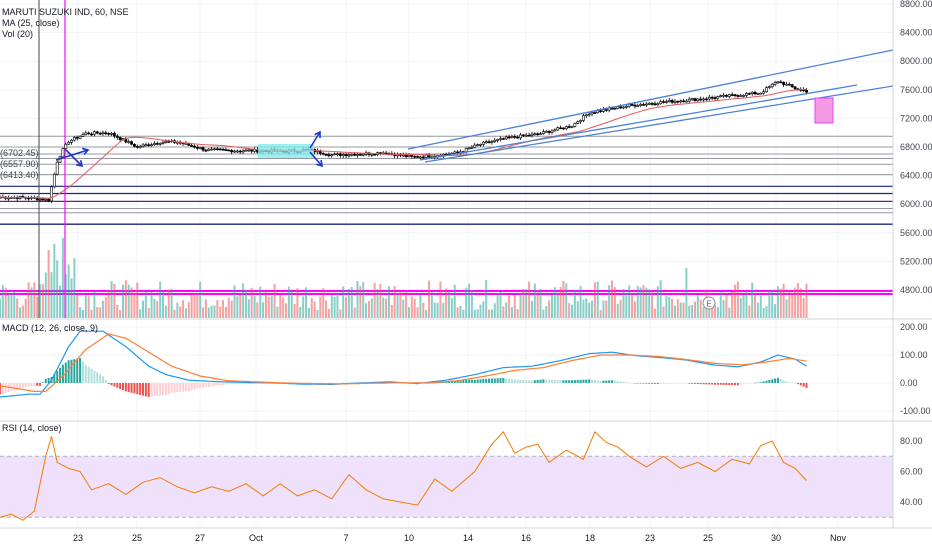  Describe the element at coordinates (824, 110) in the screenshot. I see `target-box` at that location.